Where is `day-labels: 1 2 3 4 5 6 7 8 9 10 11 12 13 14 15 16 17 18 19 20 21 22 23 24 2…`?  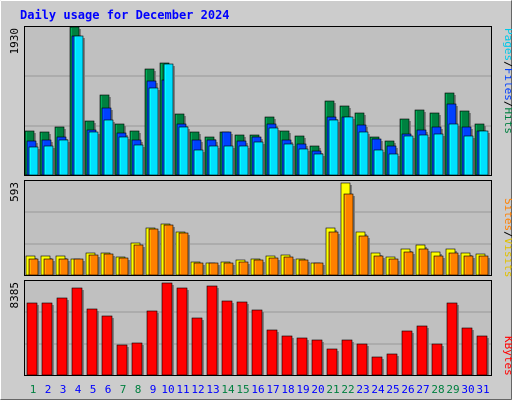
day-labels: 1 2 3 4 5 6 7 8 9 10 11 12 13 14 15 16 17 18 19 20 21 22 23 24 2… is located at coordinates (260, 389).